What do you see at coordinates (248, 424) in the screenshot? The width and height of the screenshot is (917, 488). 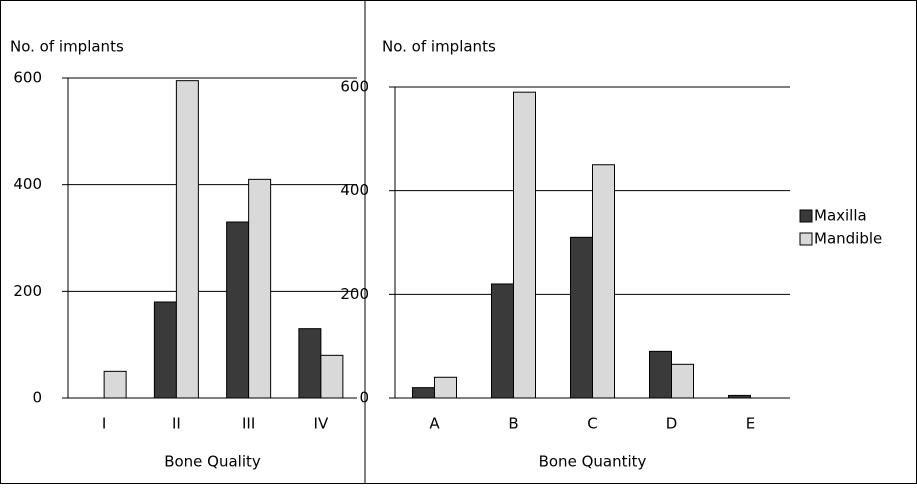 I see `x-tick-label: III` at bounding box center [248, 424].